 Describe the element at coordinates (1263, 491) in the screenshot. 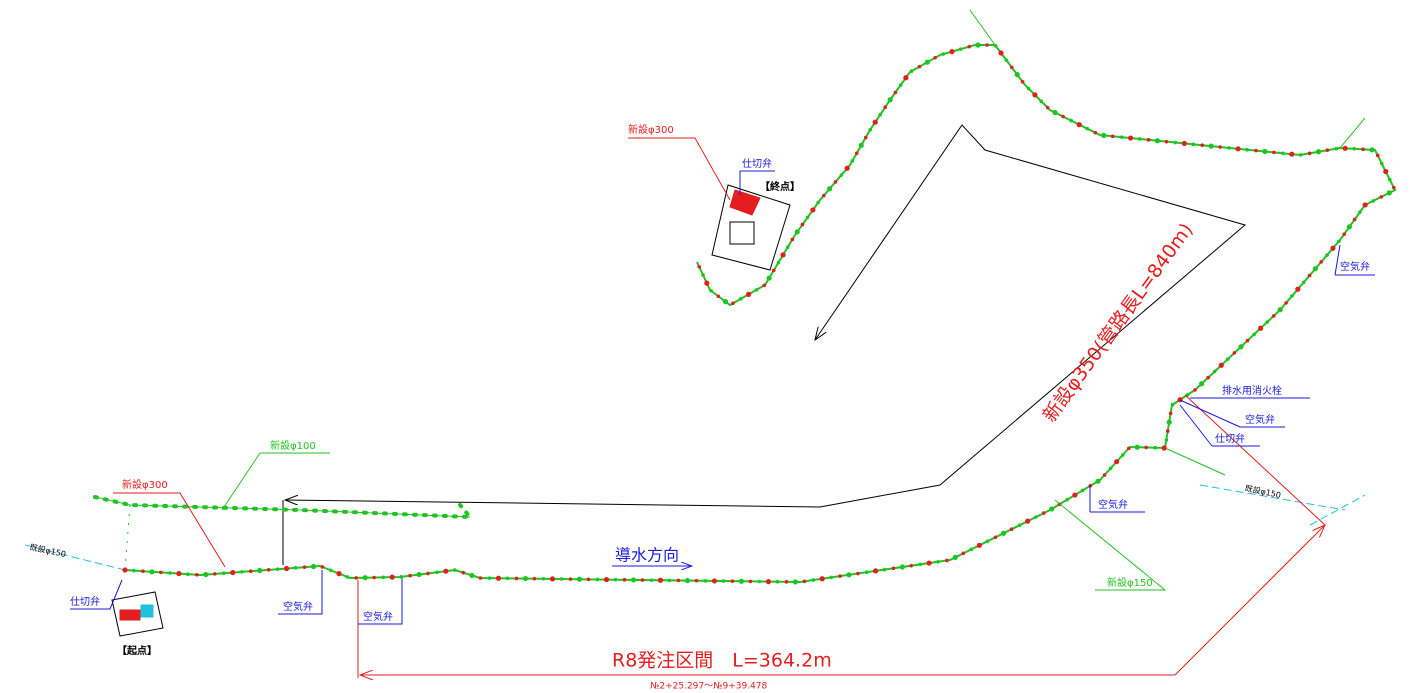

I see `label: 既設φ150` at that location.